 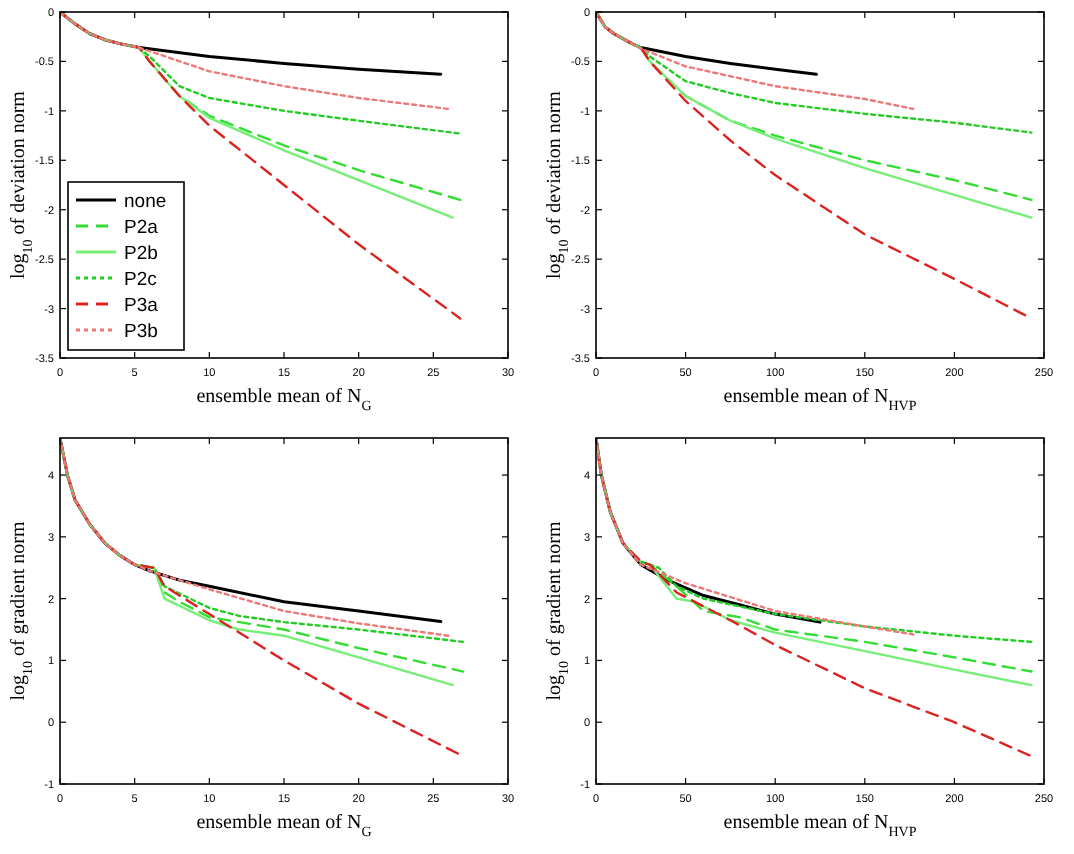 What do you see at coordinates (145, 202) in the screenshot?
I see `legend-label: none` at bounding box center [145, 202].